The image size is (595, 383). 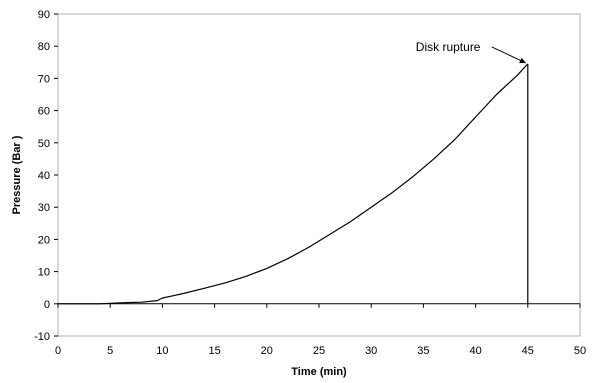 I want to click on x-tick-label: 45, so click(x=528, y=351).